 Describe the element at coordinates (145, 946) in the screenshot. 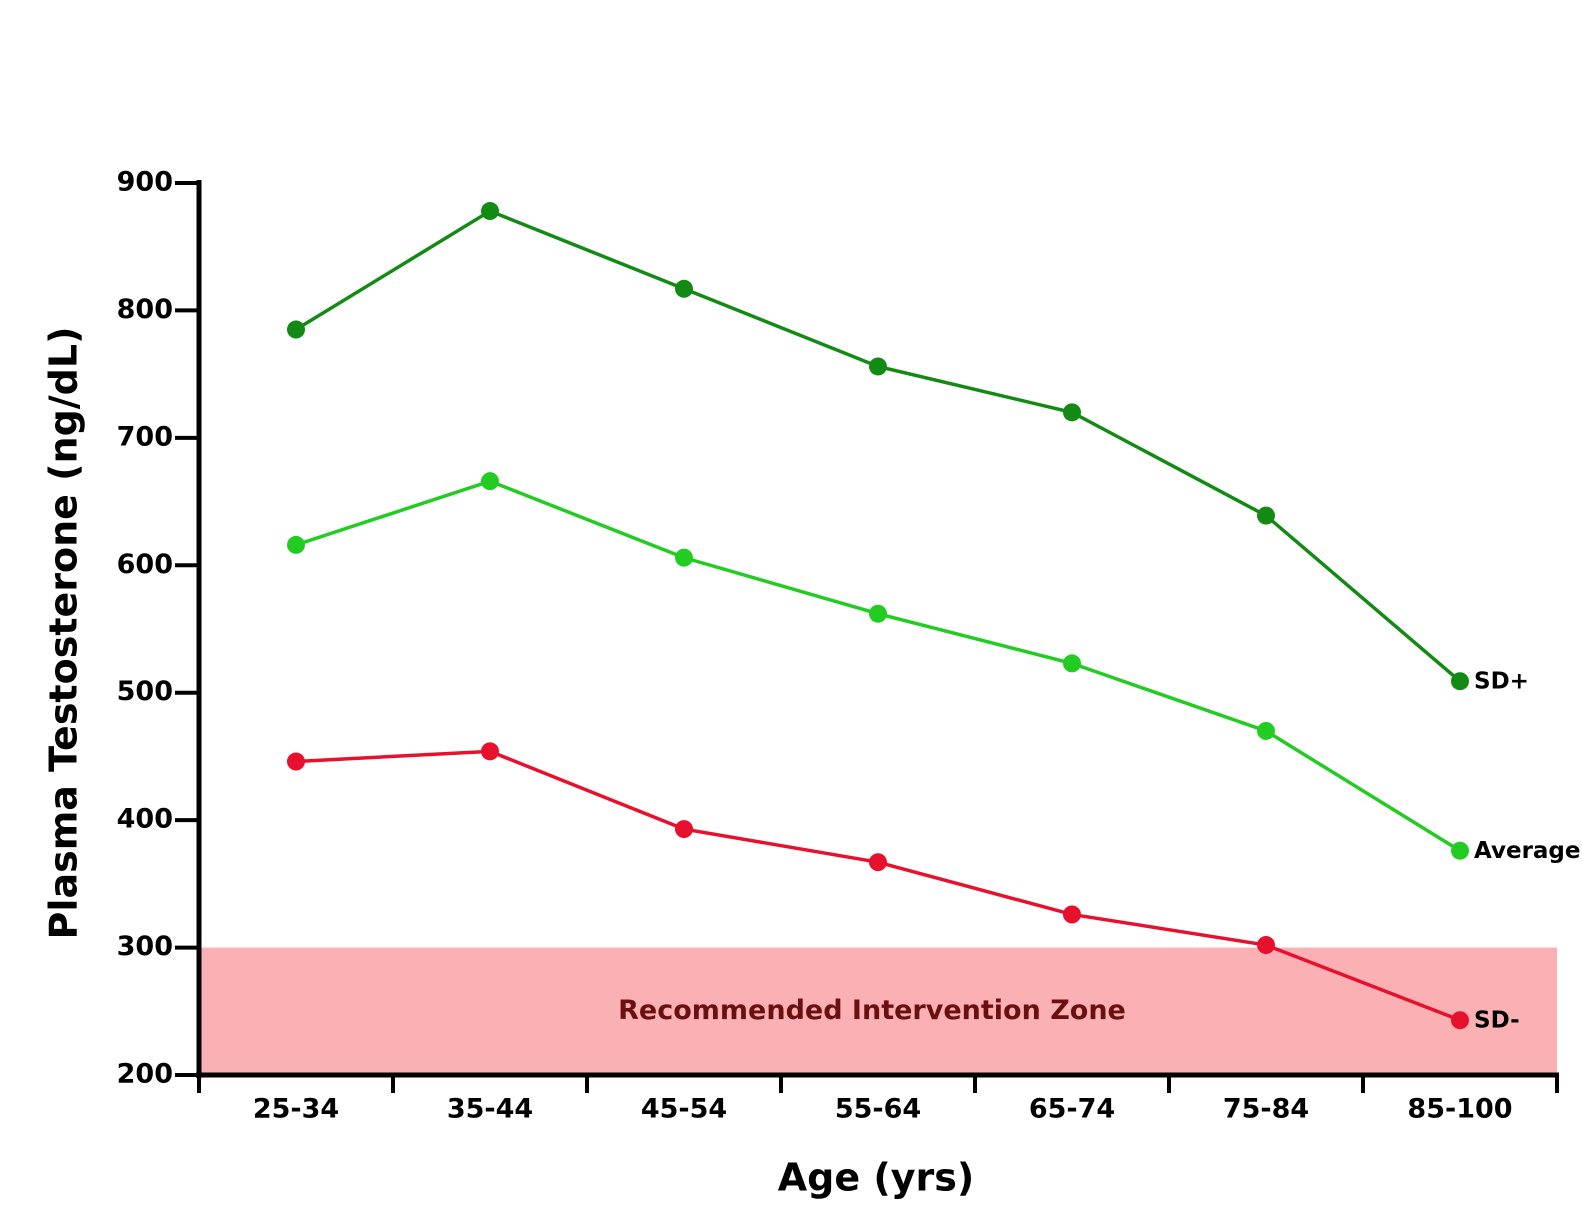

I see `y-tick-label: 300` at that location.